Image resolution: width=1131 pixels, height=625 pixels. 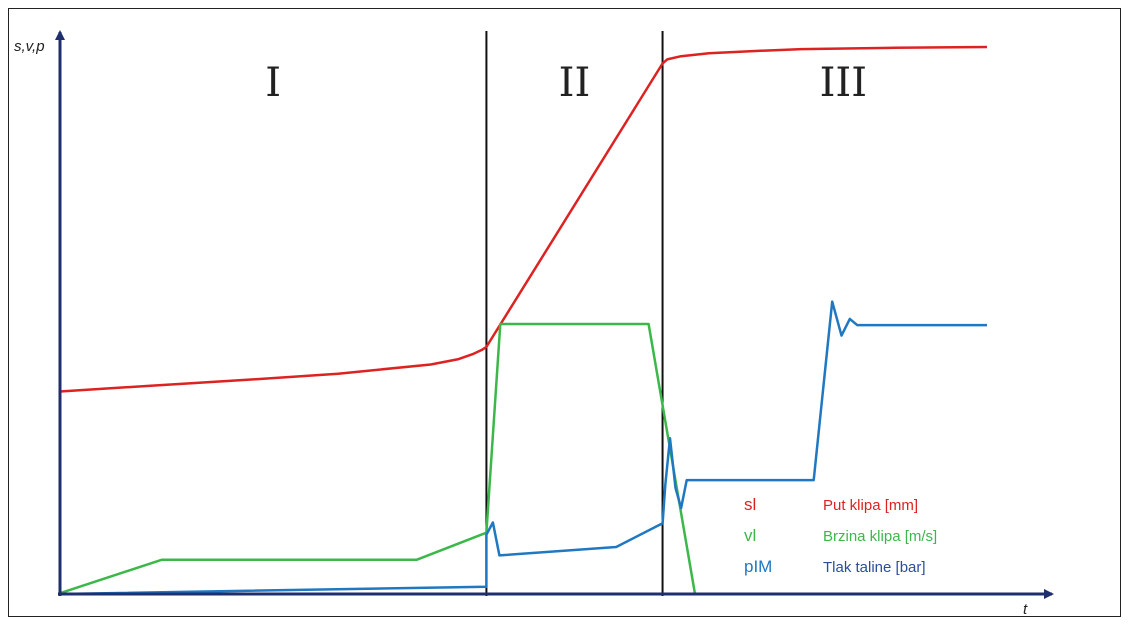 I want to click on legend-symbol-vl: vl, so click(x=750, y=535).